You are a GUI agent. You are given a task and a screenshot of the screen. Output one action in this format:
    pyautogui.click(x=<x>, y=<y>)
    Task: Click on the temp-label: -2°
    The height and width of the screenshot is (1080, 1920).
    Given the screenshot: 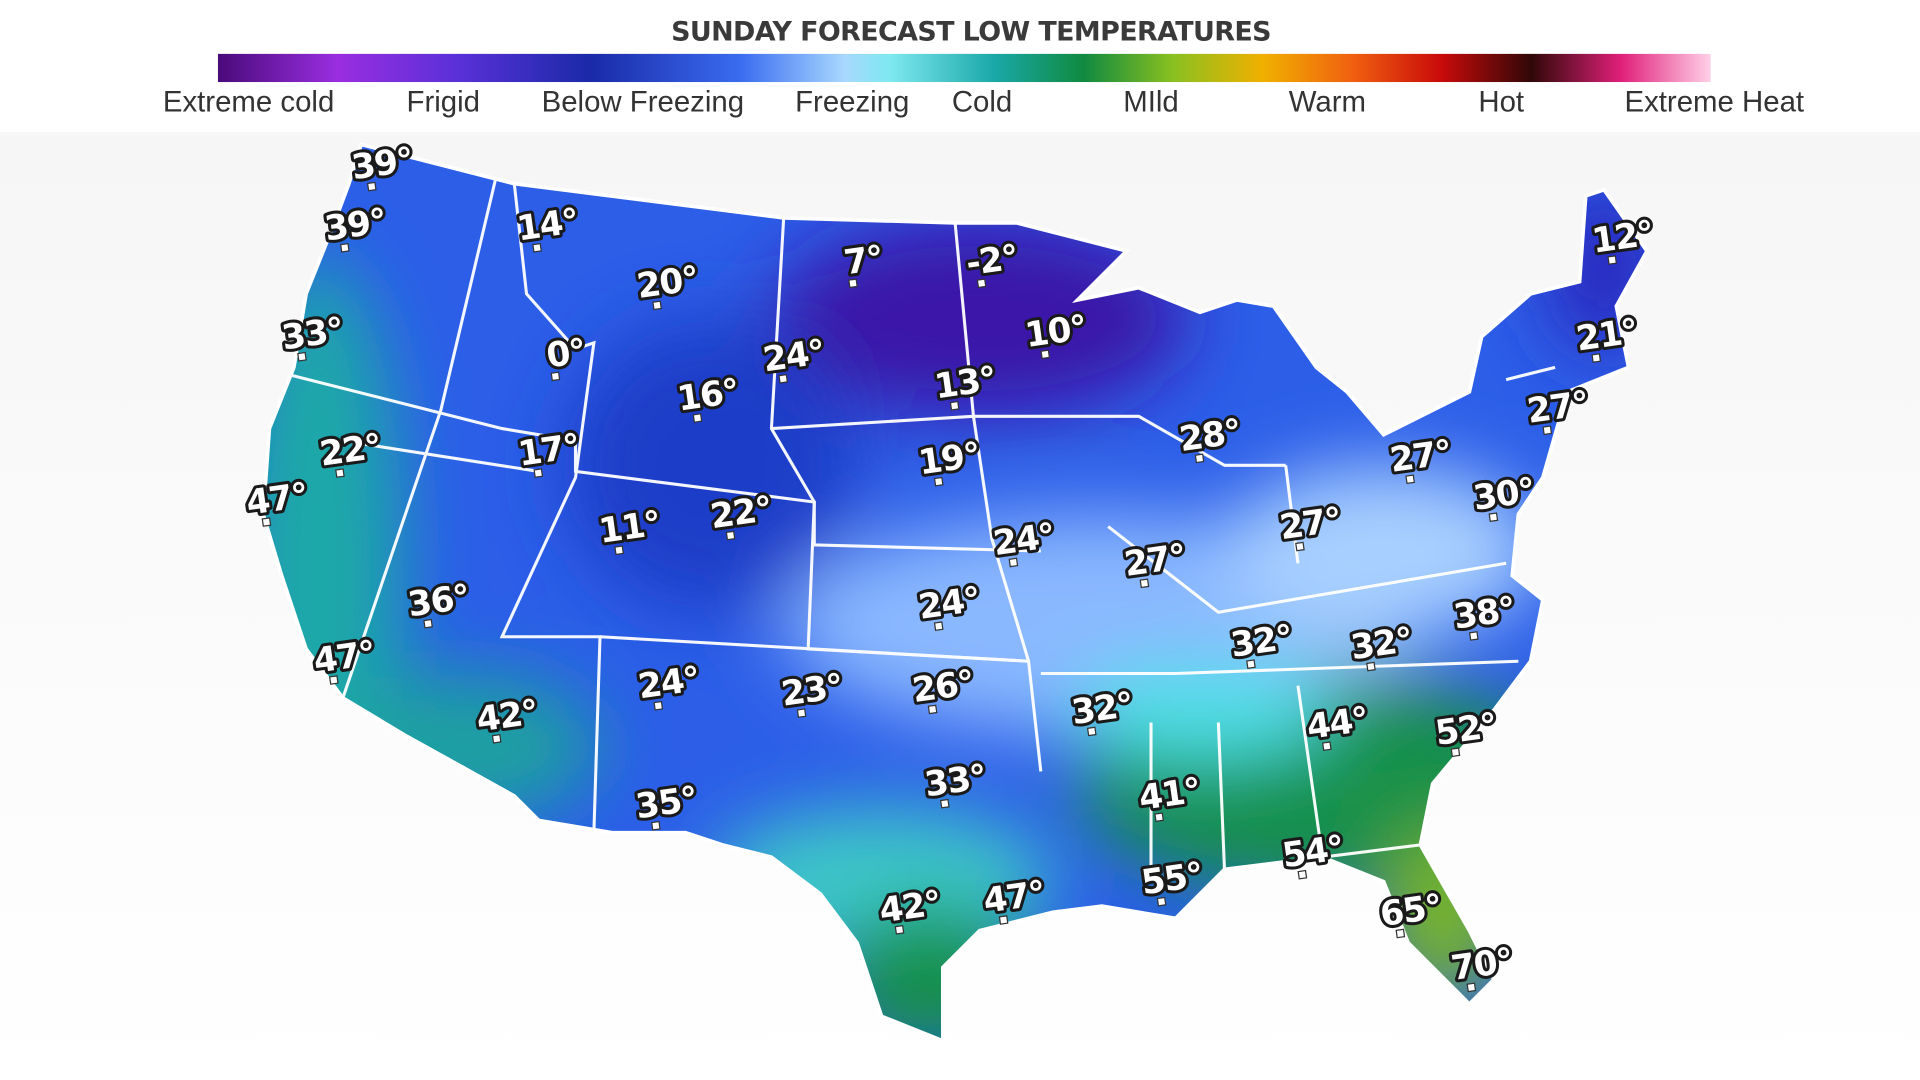 What is the action you would take?
    pyautogui.click(x=992, y=260)
    